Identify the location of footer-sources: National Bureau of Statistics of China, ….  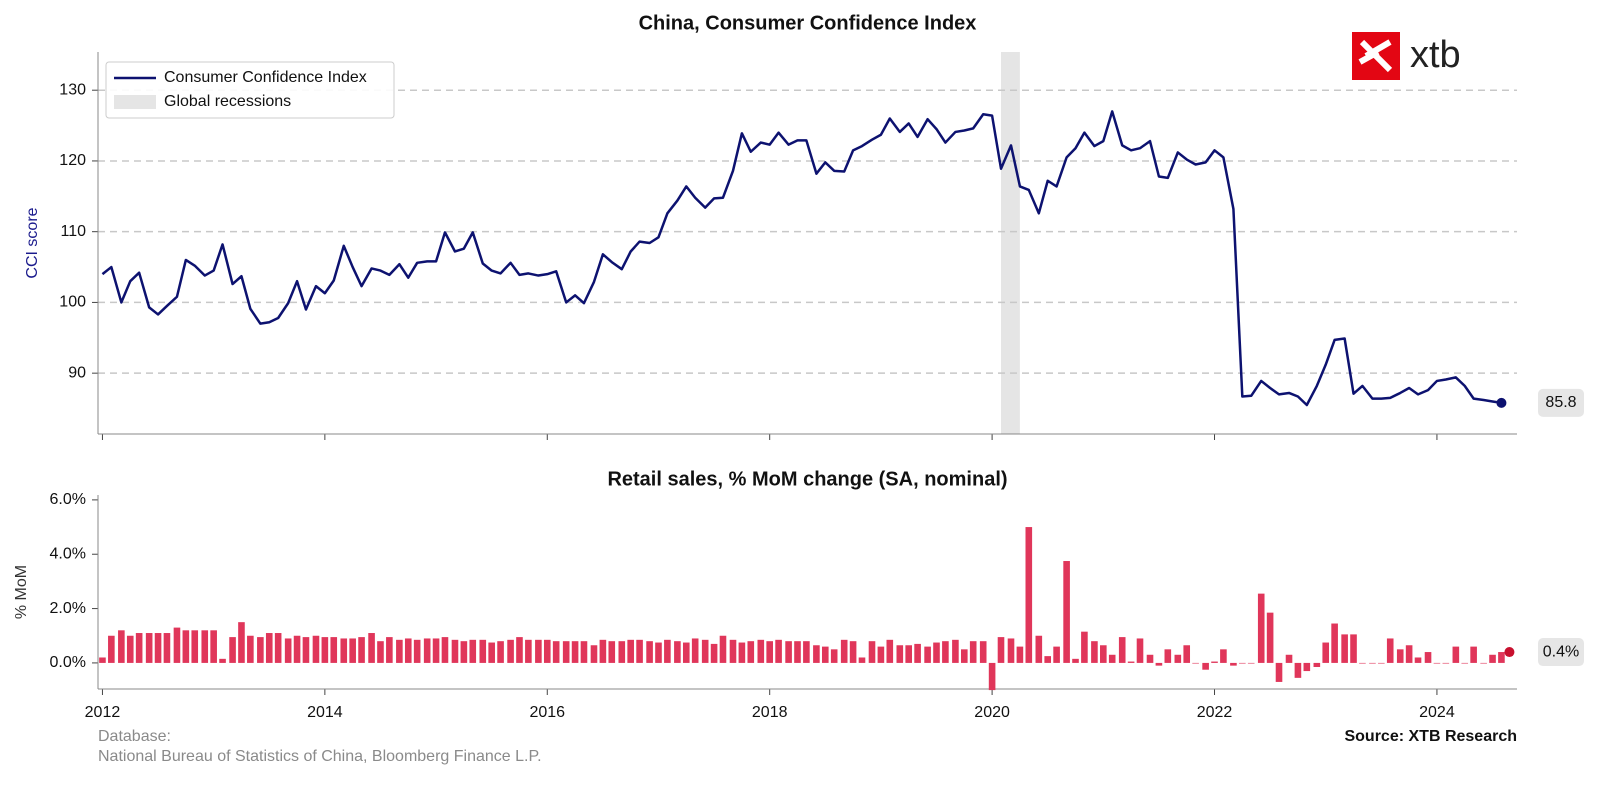
(320, 756).